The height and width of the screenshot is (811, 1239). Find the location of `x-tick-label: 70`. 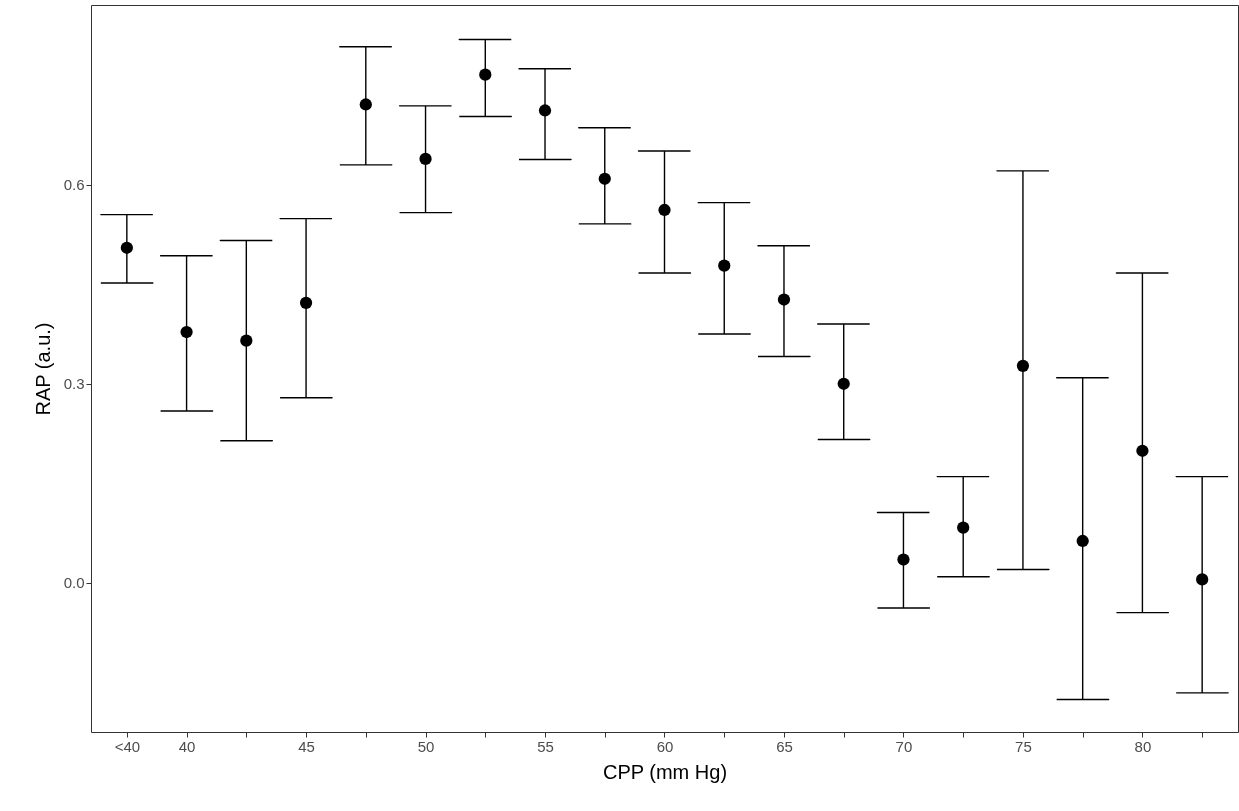

x-tick-label: 70 is located at coordinates (904, 746).